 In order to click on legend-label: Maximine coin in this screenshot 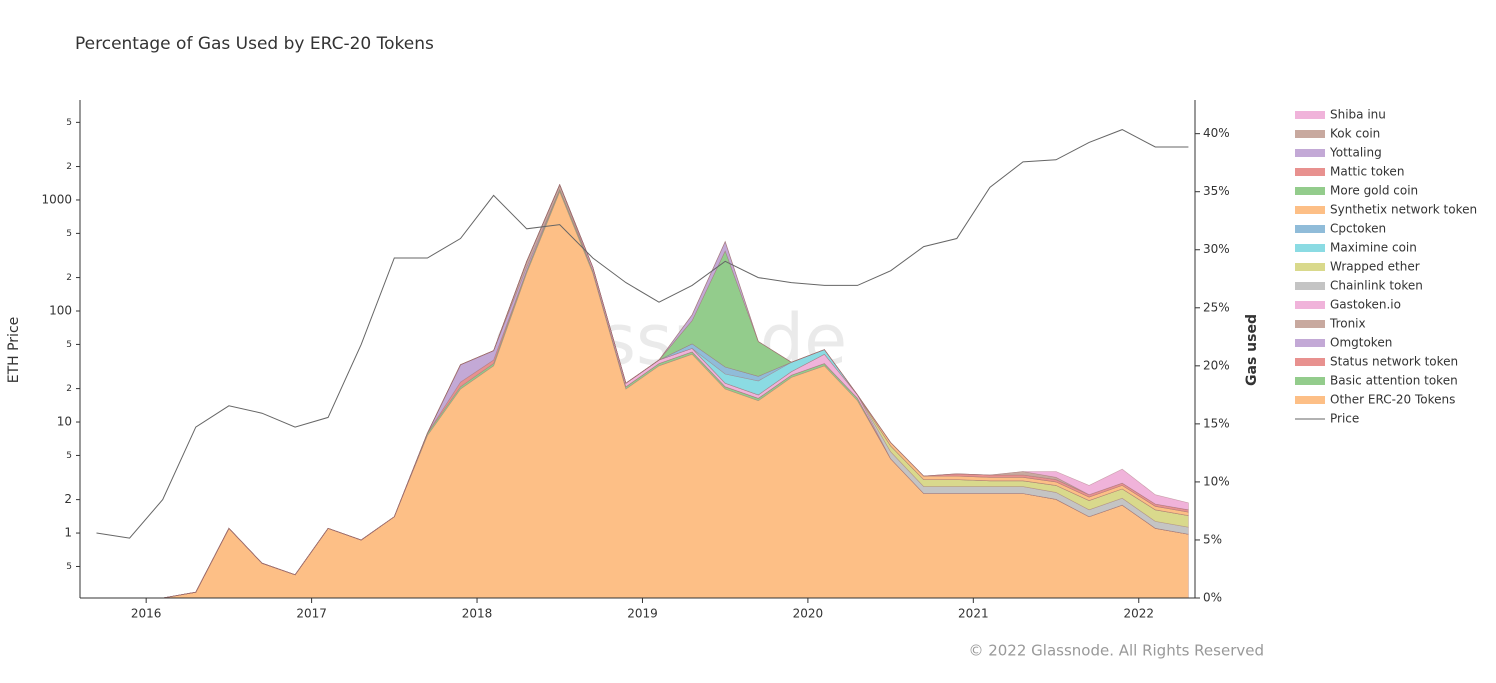, I will do `click(1373, 248)`.